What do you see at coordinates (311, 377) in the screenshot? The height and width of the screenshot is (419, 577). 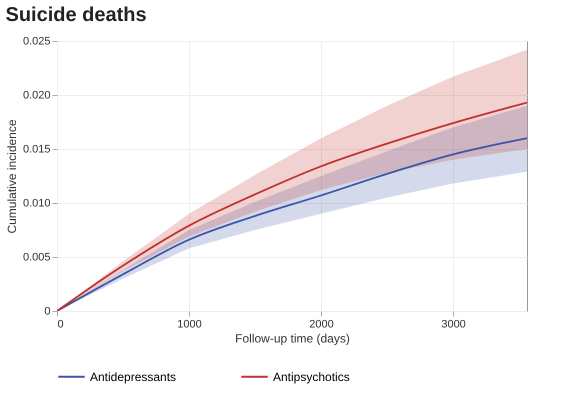 I see `legend-label: Antipsychotics` at bounding box center [311, 377].